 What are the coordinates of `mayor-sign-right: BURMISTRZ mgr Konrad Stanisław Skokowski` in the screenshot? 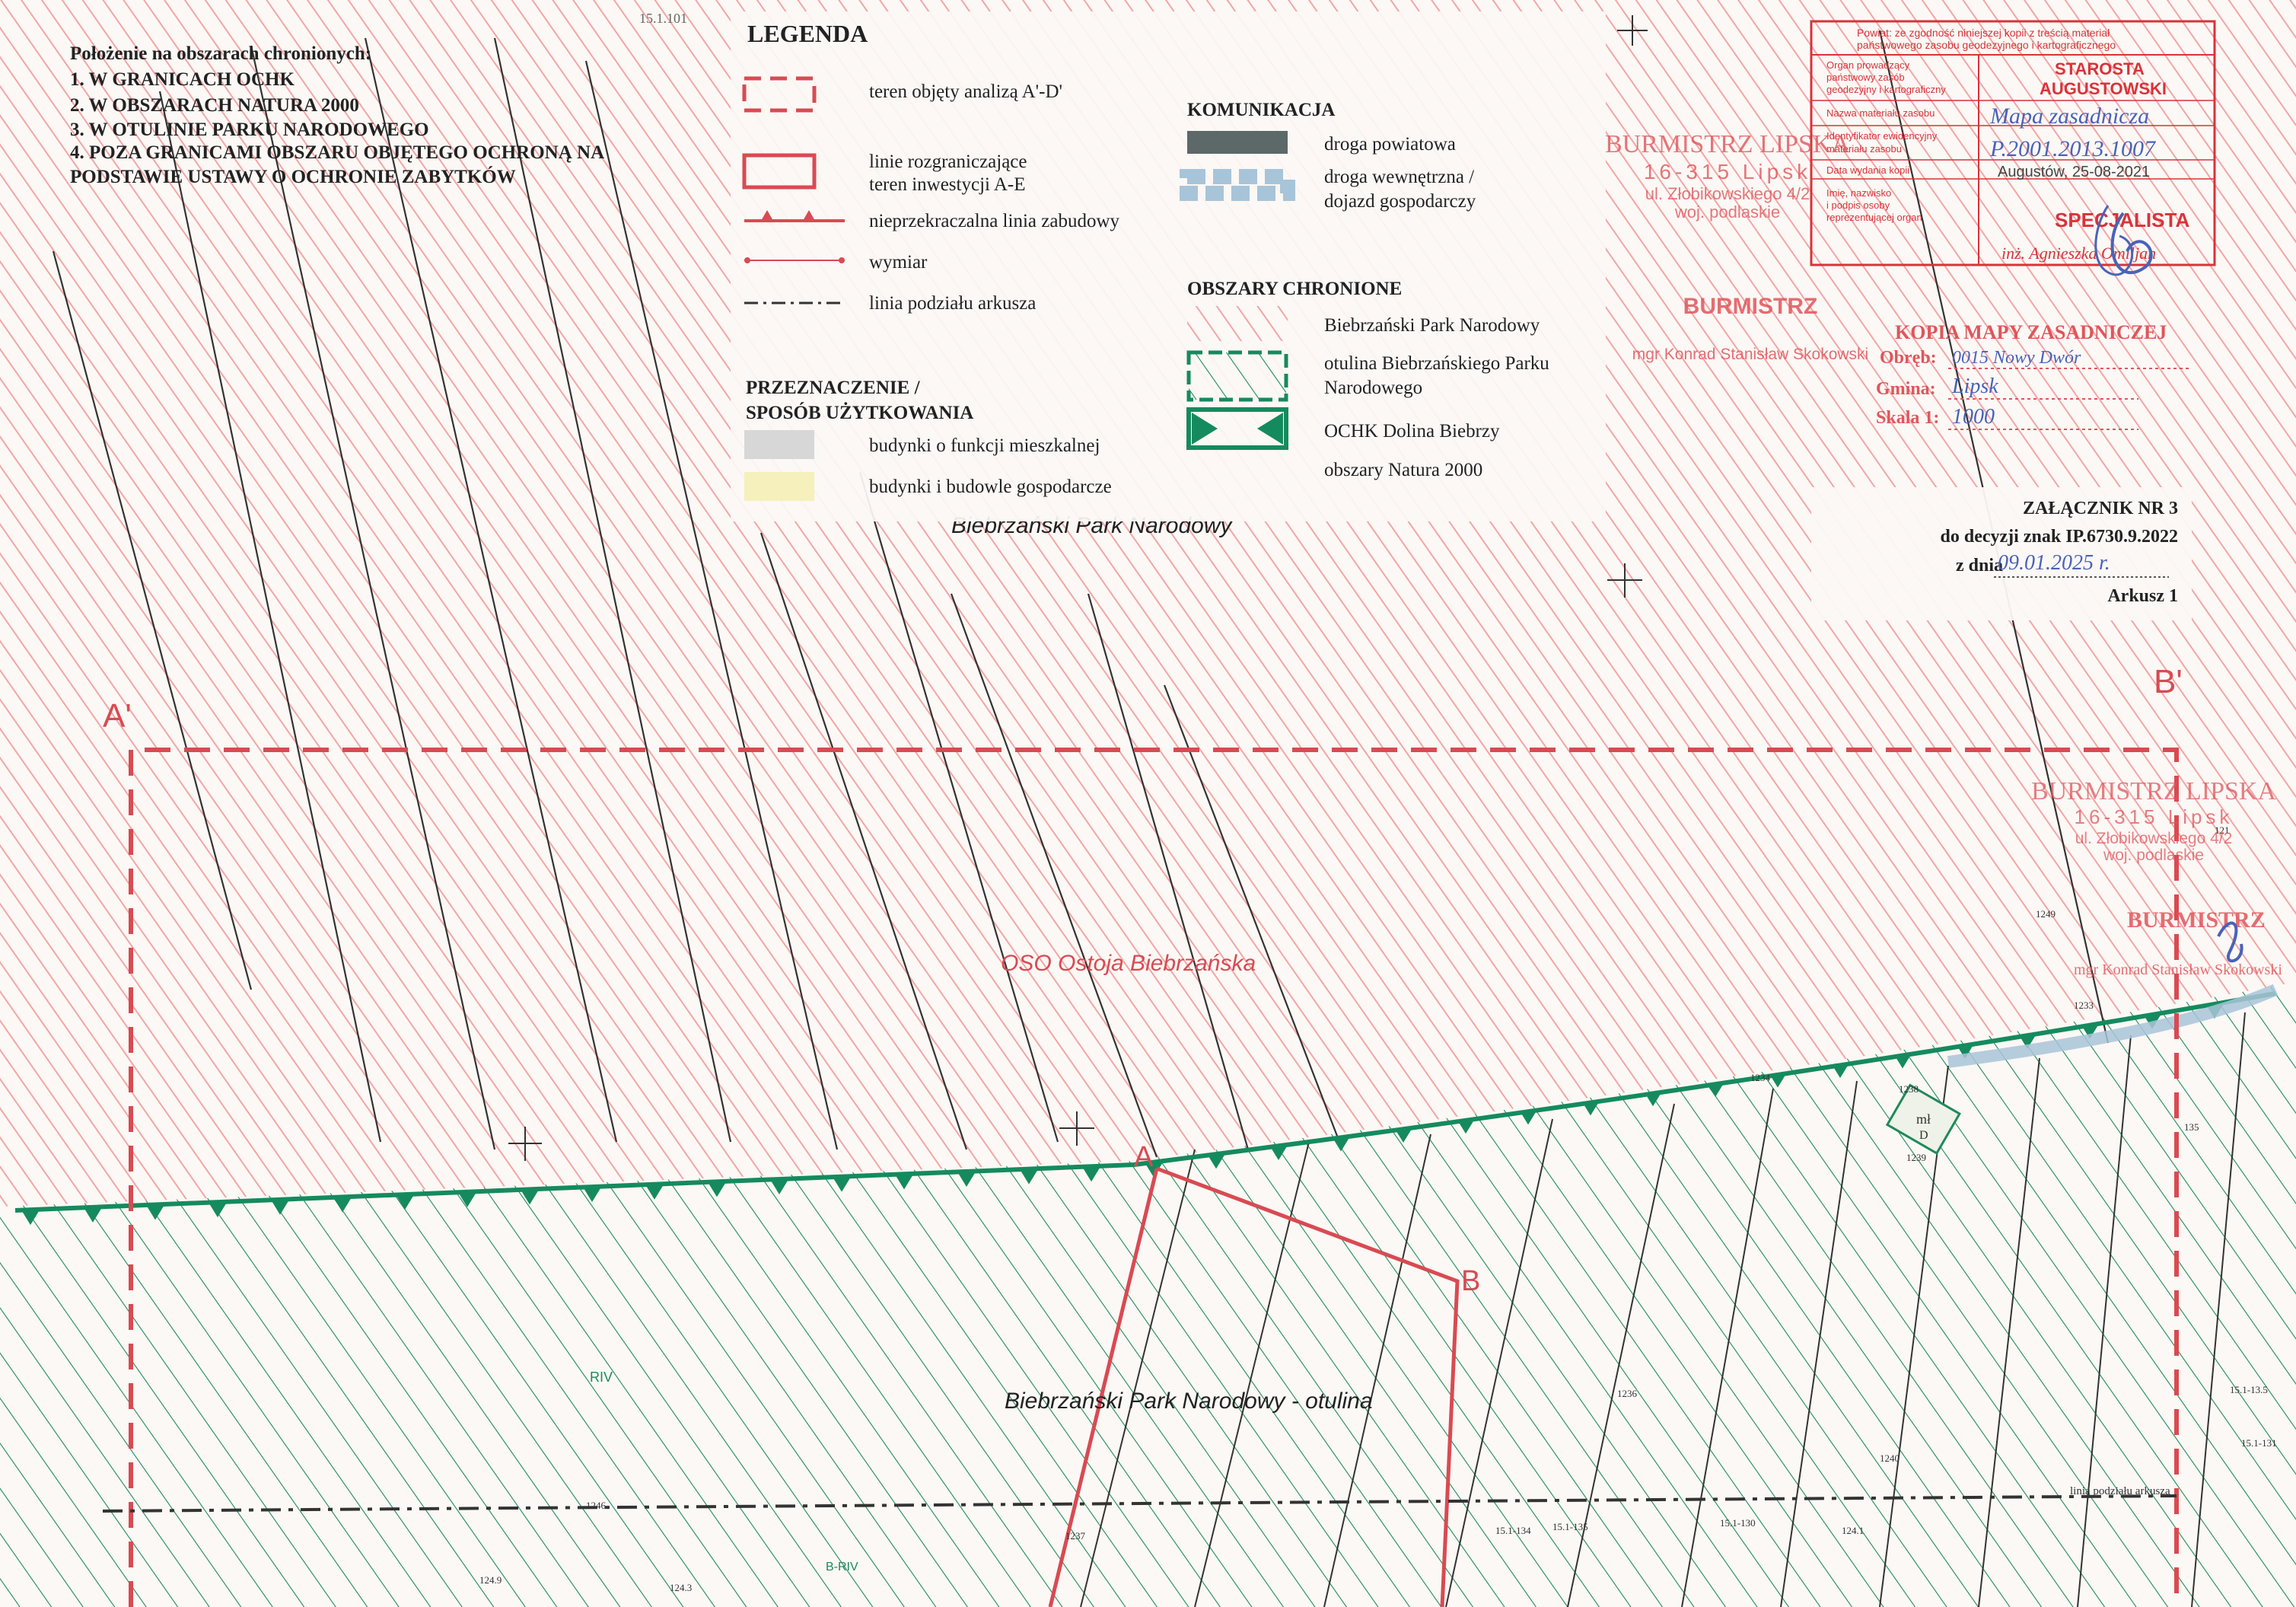 It's located at (2178, 942).